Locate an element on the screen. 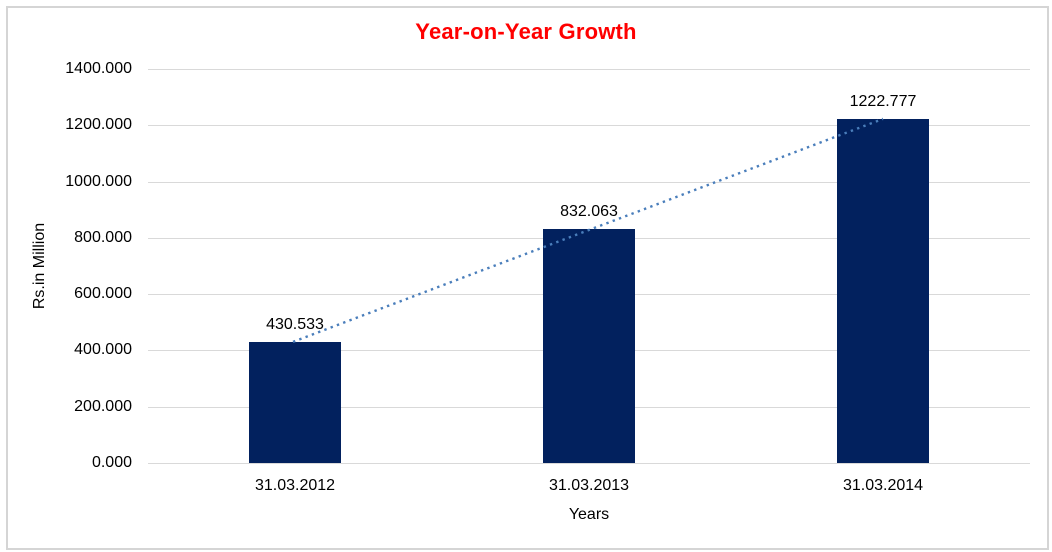  y-tick-label: 400.000 is located at coordinates (103, 349).